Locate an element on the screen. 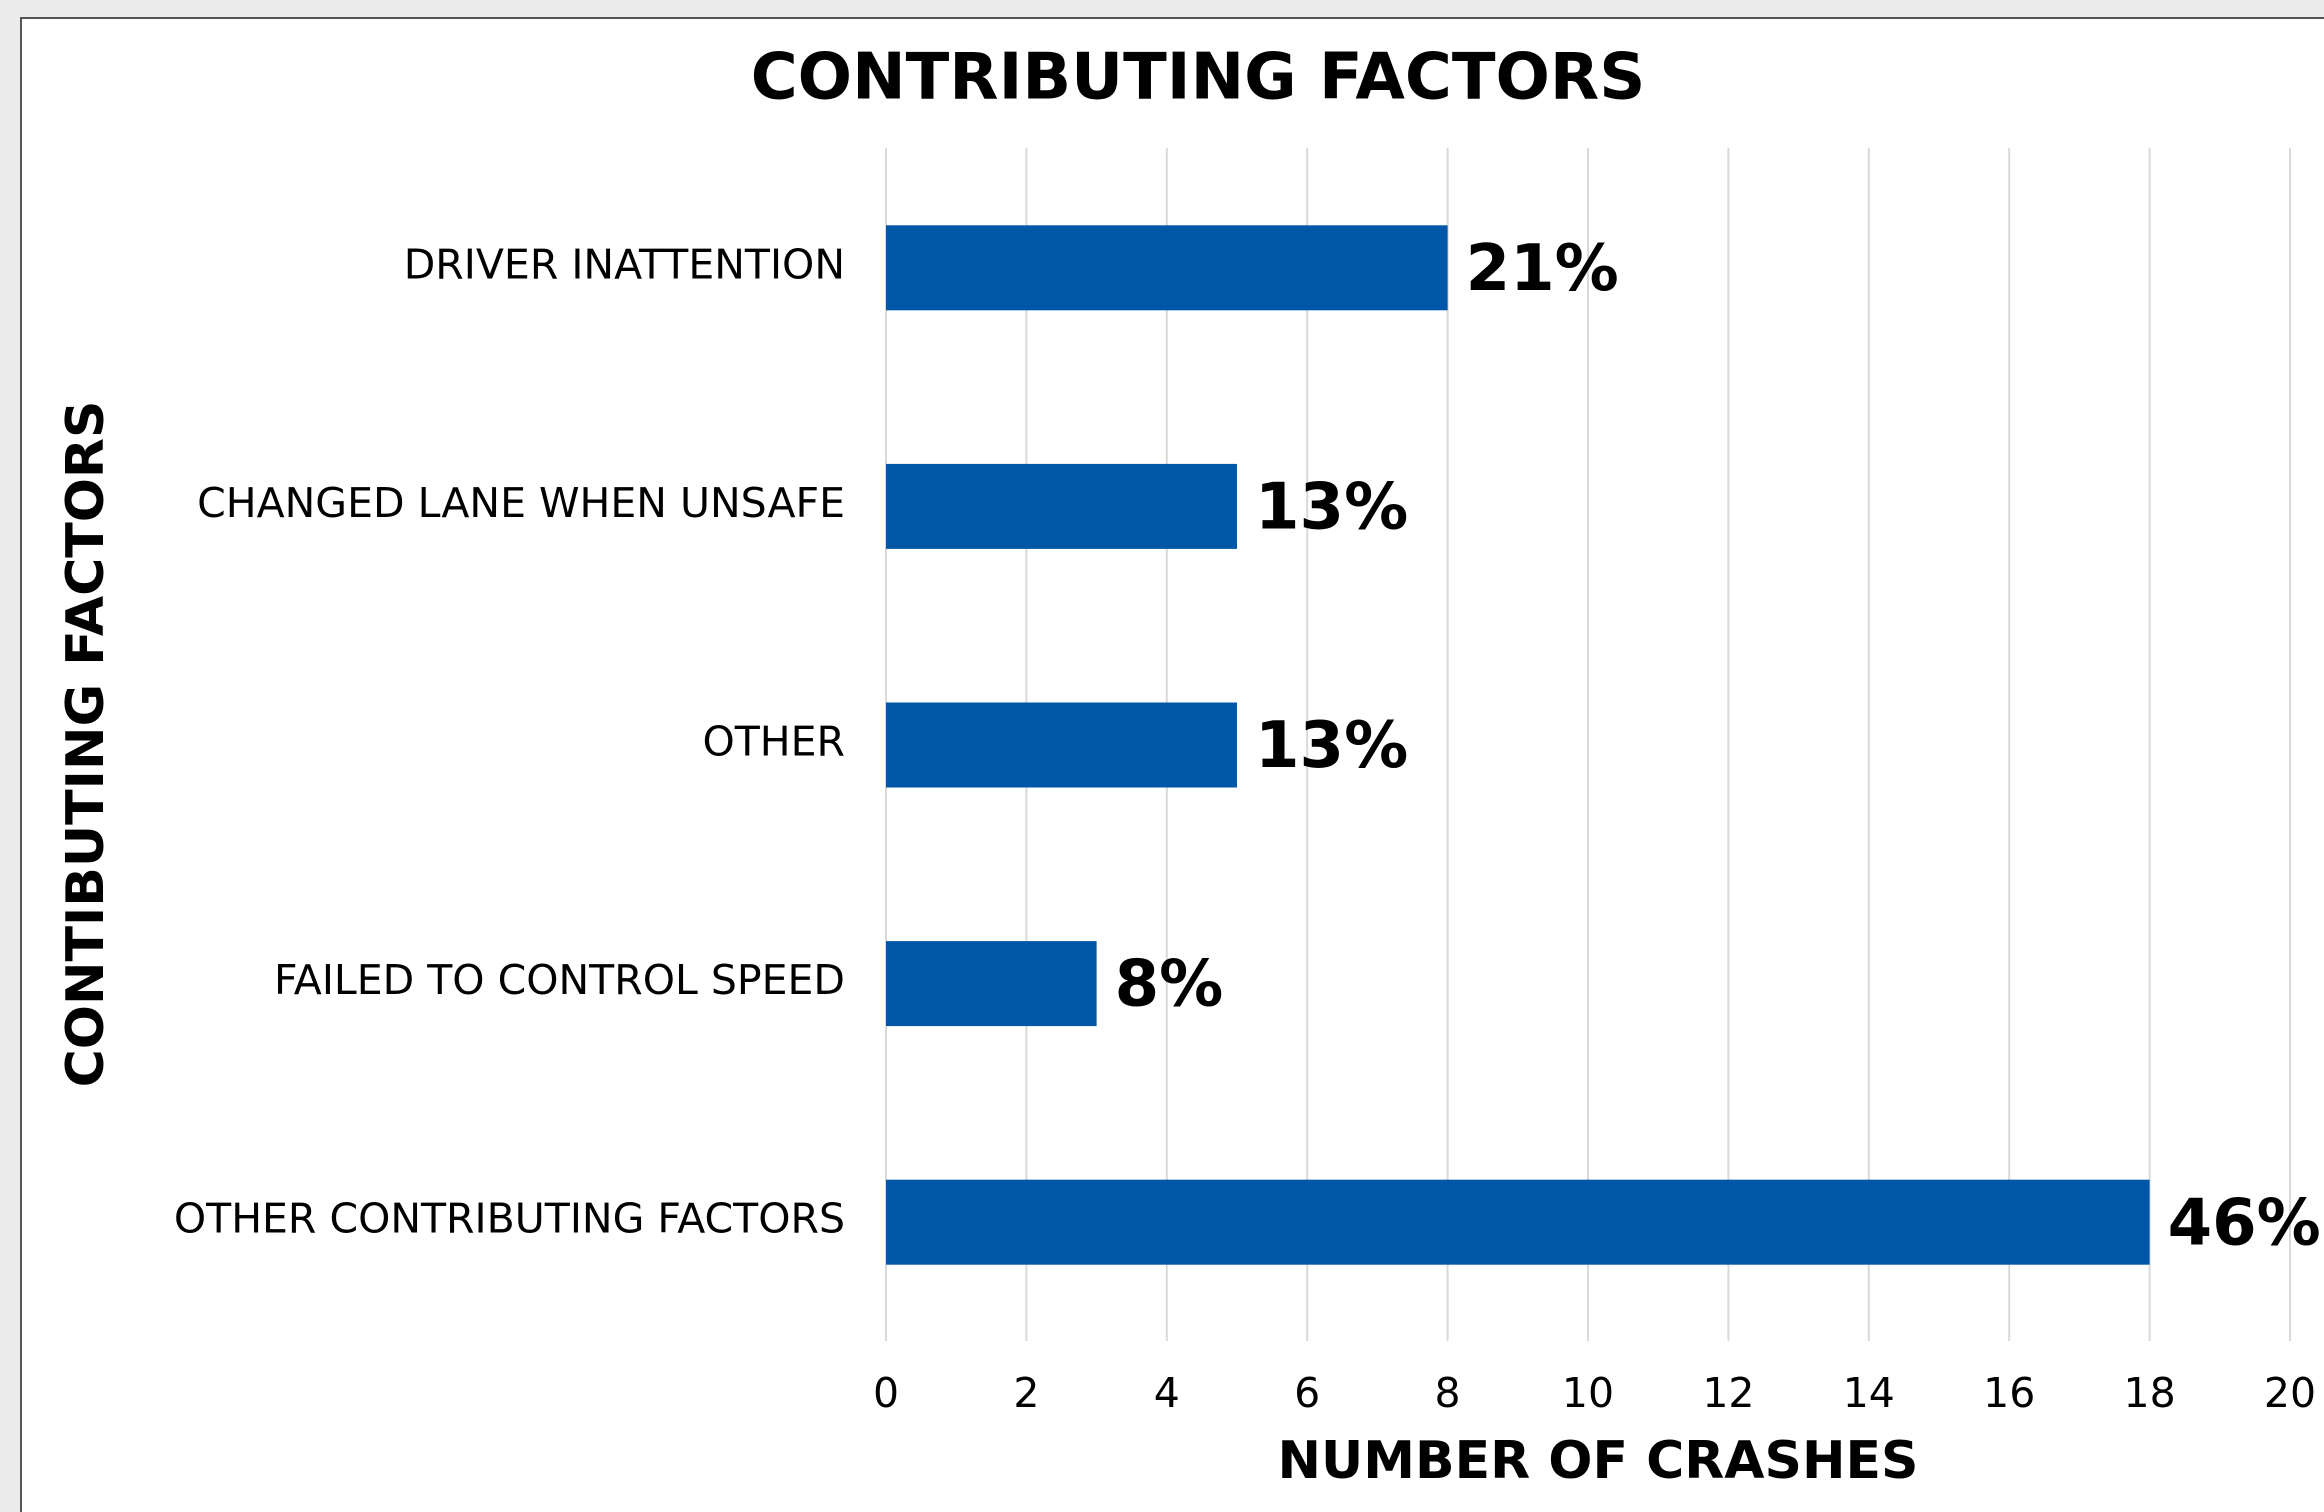  x-tick-label: 0 is located at coordinates (886, 1393).